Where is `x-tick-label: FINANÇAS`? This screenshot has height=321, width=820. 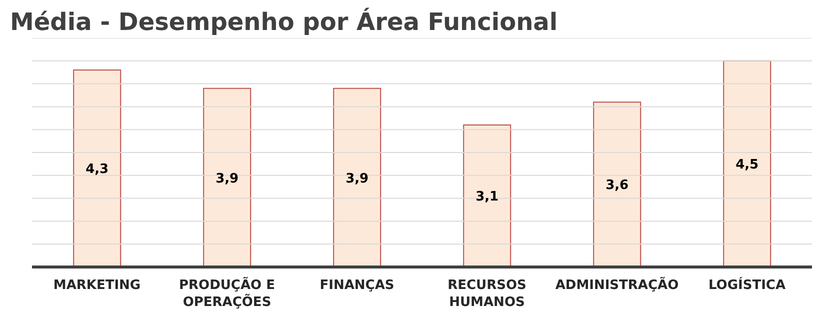
x-tick-label: FINANÇAS is located at coordinates (357, 285).